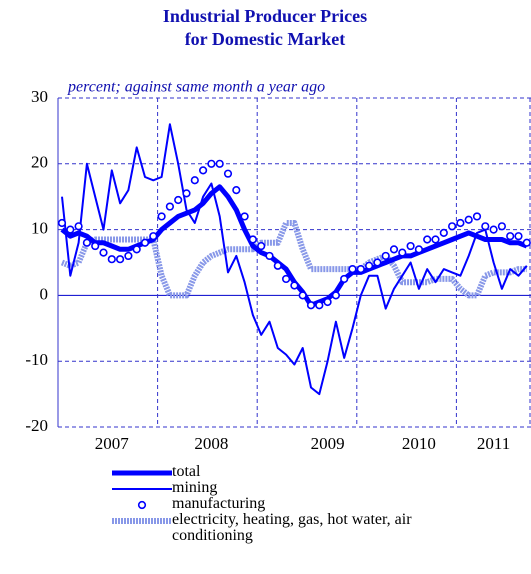 This screenshot has height=574, width=531. I want to click on legend-item: manufacturing, so click(292, 504).